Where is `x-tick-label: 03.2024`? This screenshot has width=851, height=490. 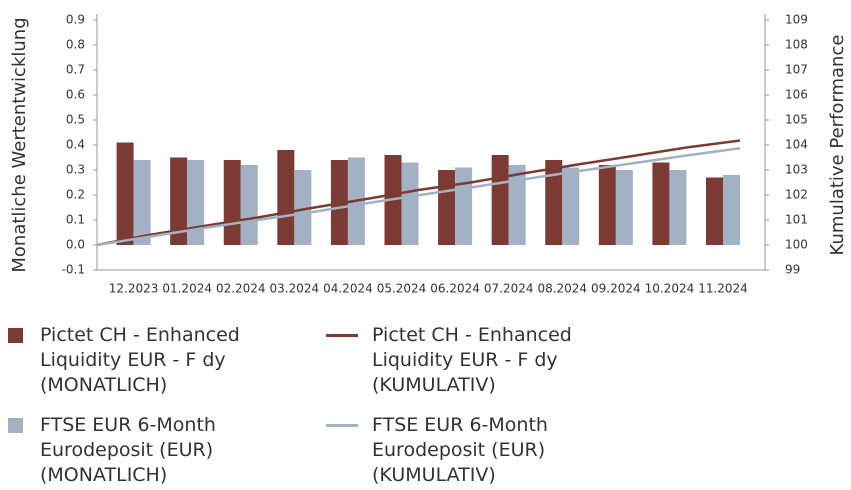 x-tick-label: 03.2024 is located at coordinates (295, 289).